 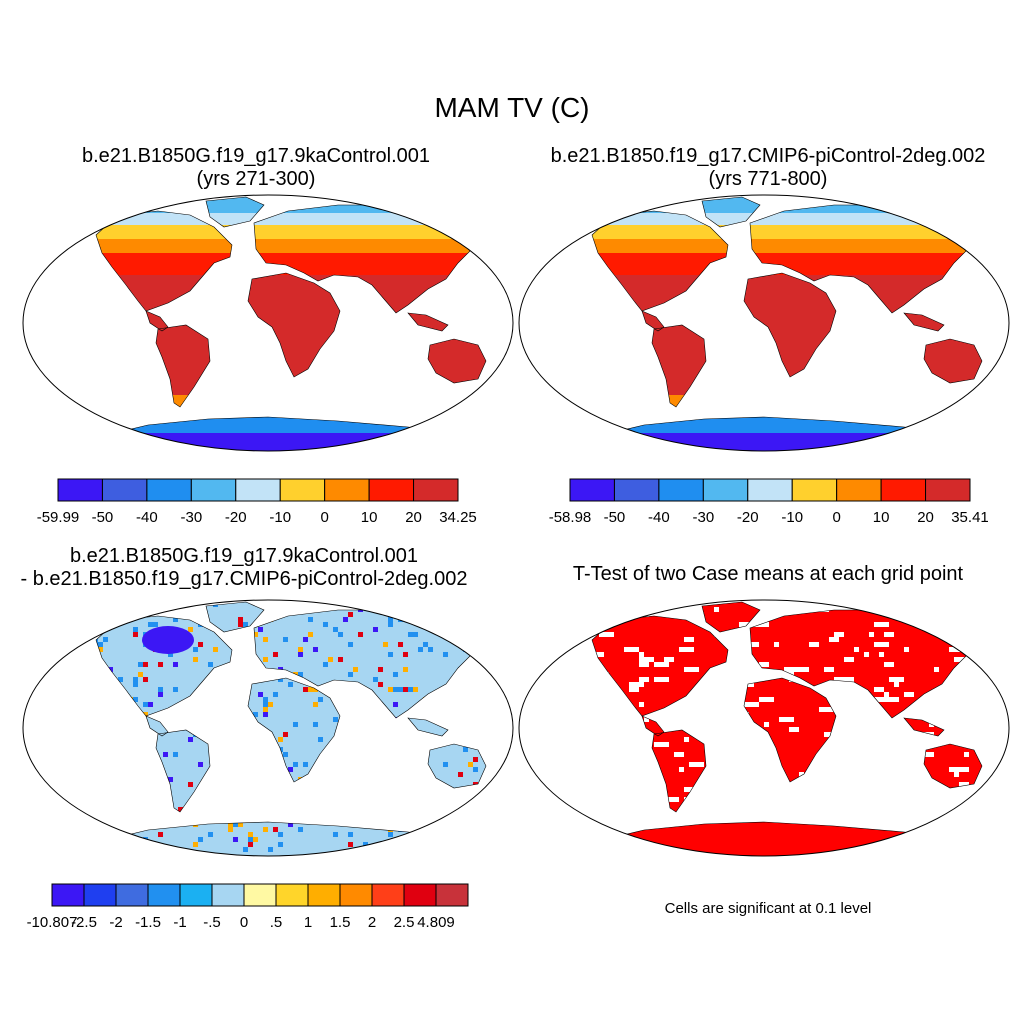 What do you see at coordinates (953, 766) in the screenshot?
I see `panel4-australia-outline` at bounding box center [953, 766].